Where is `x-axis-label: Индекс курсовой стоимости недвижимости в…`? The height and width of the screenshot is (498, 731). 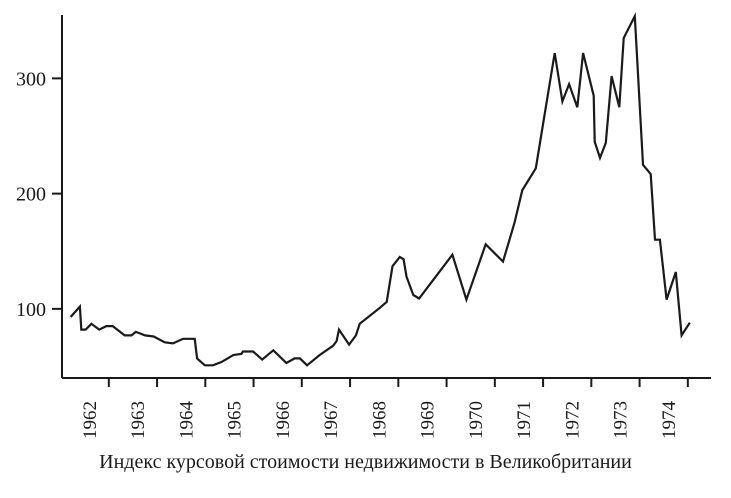 x-axis-label: Индекс курсовой стоимости недвижимости в… is located at coordinates (365, 462).